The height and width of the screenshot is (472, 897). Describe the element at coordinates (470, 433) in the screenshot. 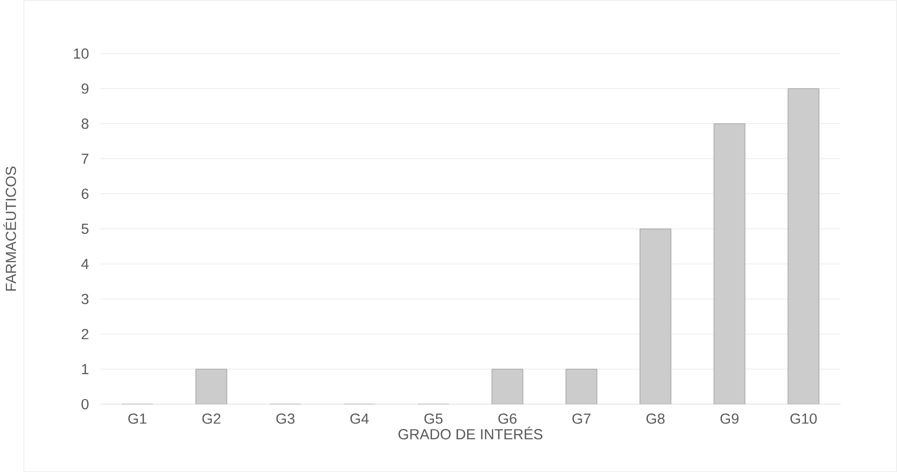

I see `x-axis-title: GRADO DE INTERÉS` at that location.